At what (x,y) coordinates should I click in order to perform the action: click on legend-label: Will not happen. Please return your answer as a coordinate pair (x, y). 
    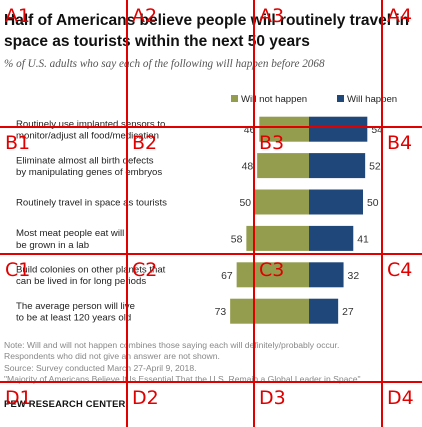
    Looking at the image, I should click on (274, 99).